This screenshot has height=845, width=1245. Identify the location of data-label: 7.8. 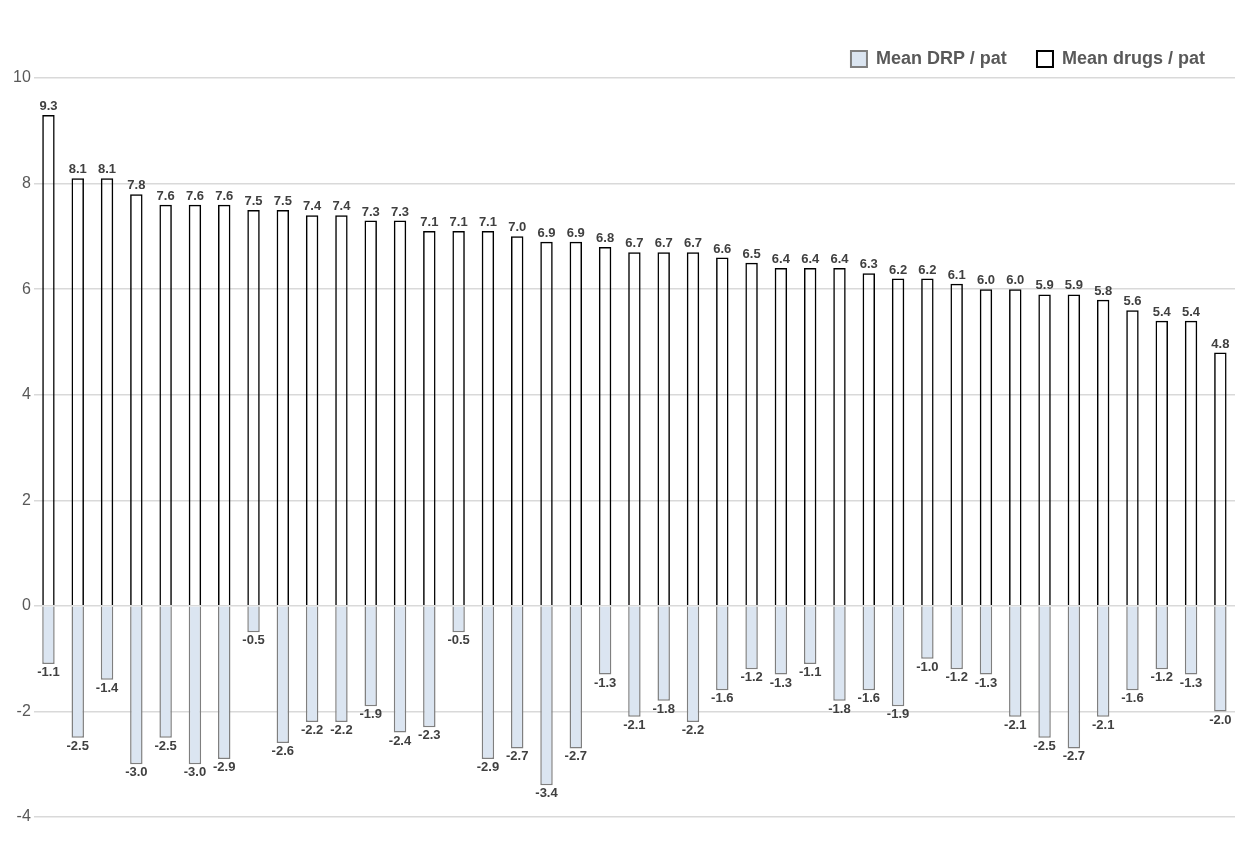
(136, 185).